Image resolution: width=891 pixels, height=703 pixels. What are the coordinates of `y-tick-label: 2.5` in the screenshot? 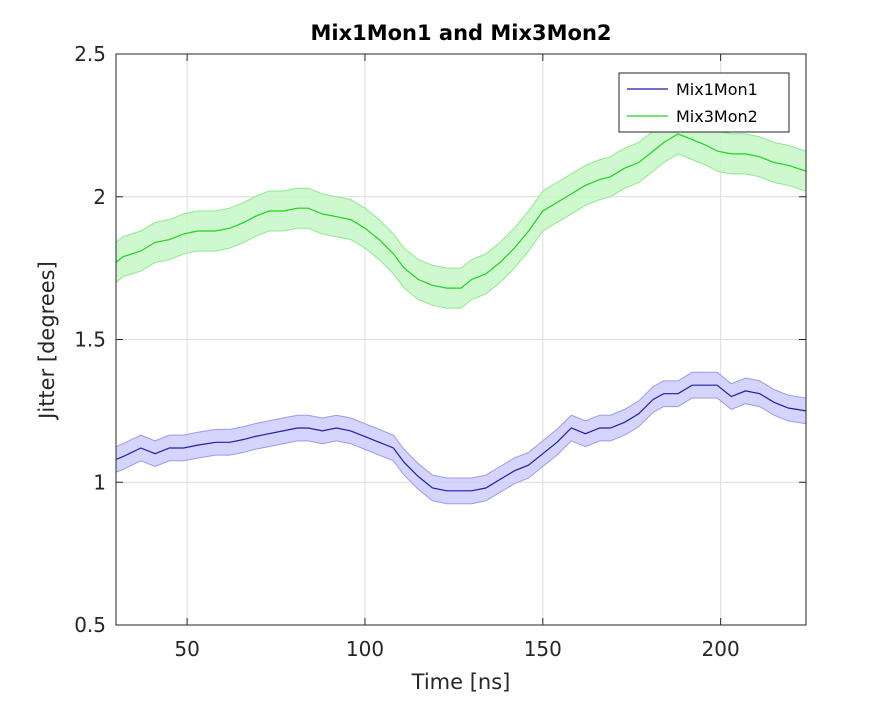 It's located at (90, 54).